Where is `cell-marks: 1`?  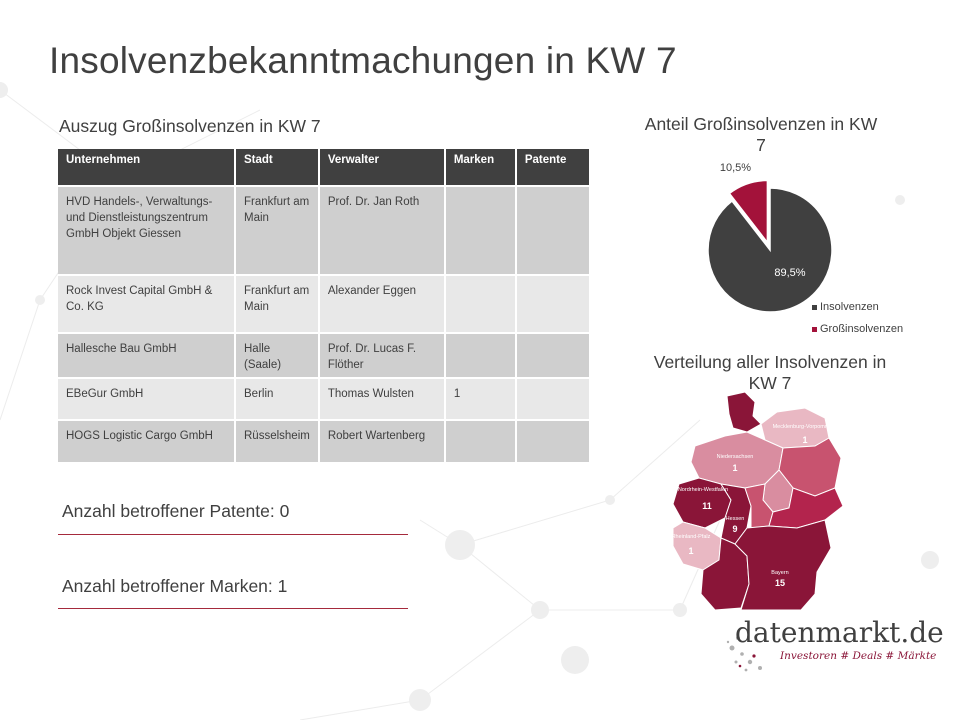
cell-marks: 1 is located at coordinates (480, 398).